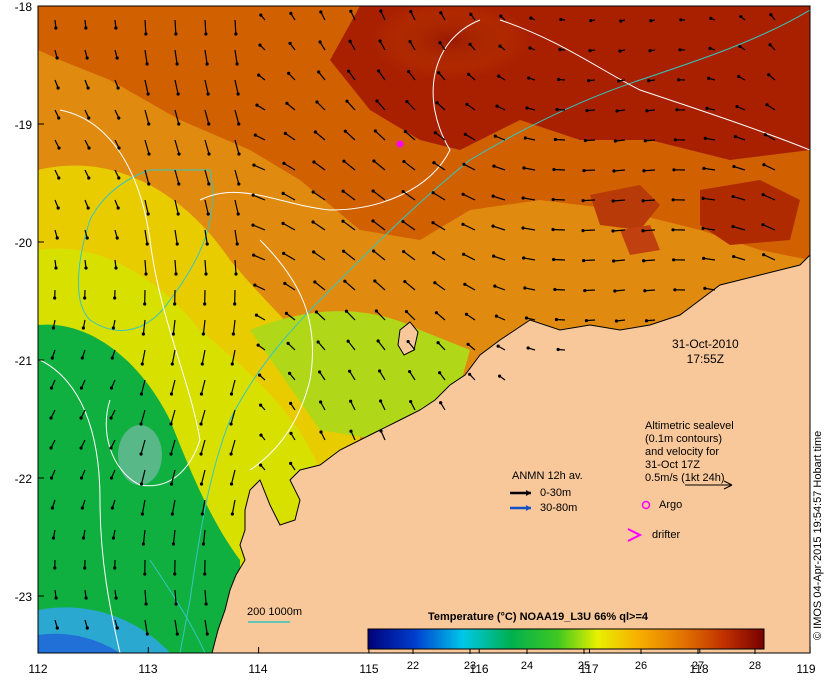 Image resolution: width=840 pixels, height=680 pixels. What do you see at coordinates (275, 612) in the screenshot?
I see `isobath-legend-label: 200 1000m` at bounding box center [275, 612].